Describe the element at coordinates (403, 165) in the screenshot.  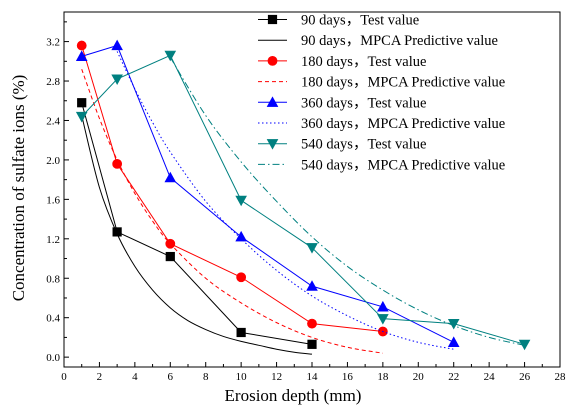
I see `legend-label: 540 days，MPCA Predictive value` at that location.